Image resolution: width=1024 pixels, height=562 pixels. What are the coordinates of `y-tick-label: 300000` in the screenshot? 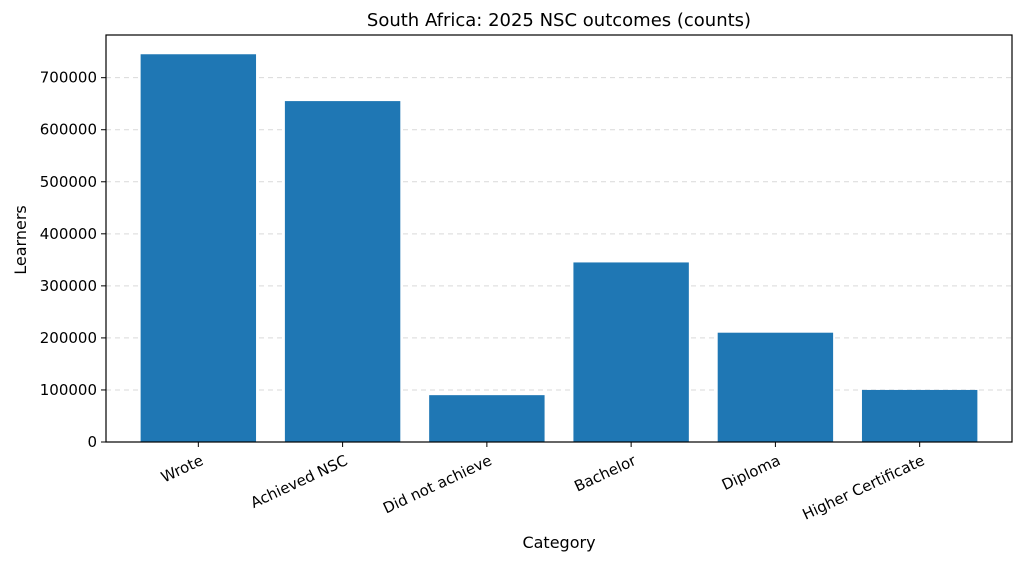 It's located at (68, 286).